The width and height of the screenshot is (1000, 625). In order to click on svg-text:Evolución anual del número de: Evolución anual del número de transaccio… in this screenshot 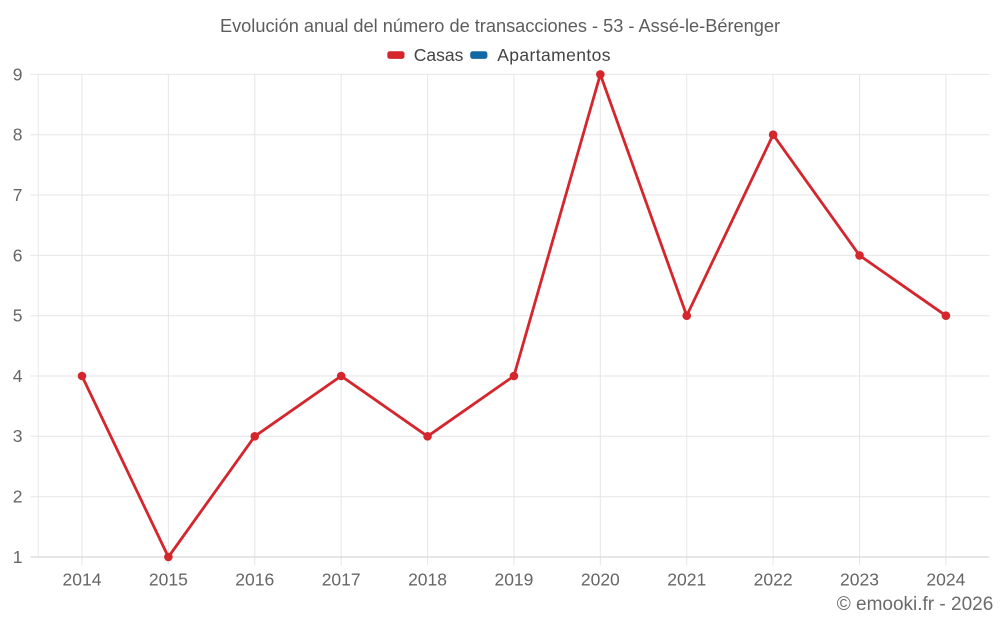, I will do `click(500, 26)`.